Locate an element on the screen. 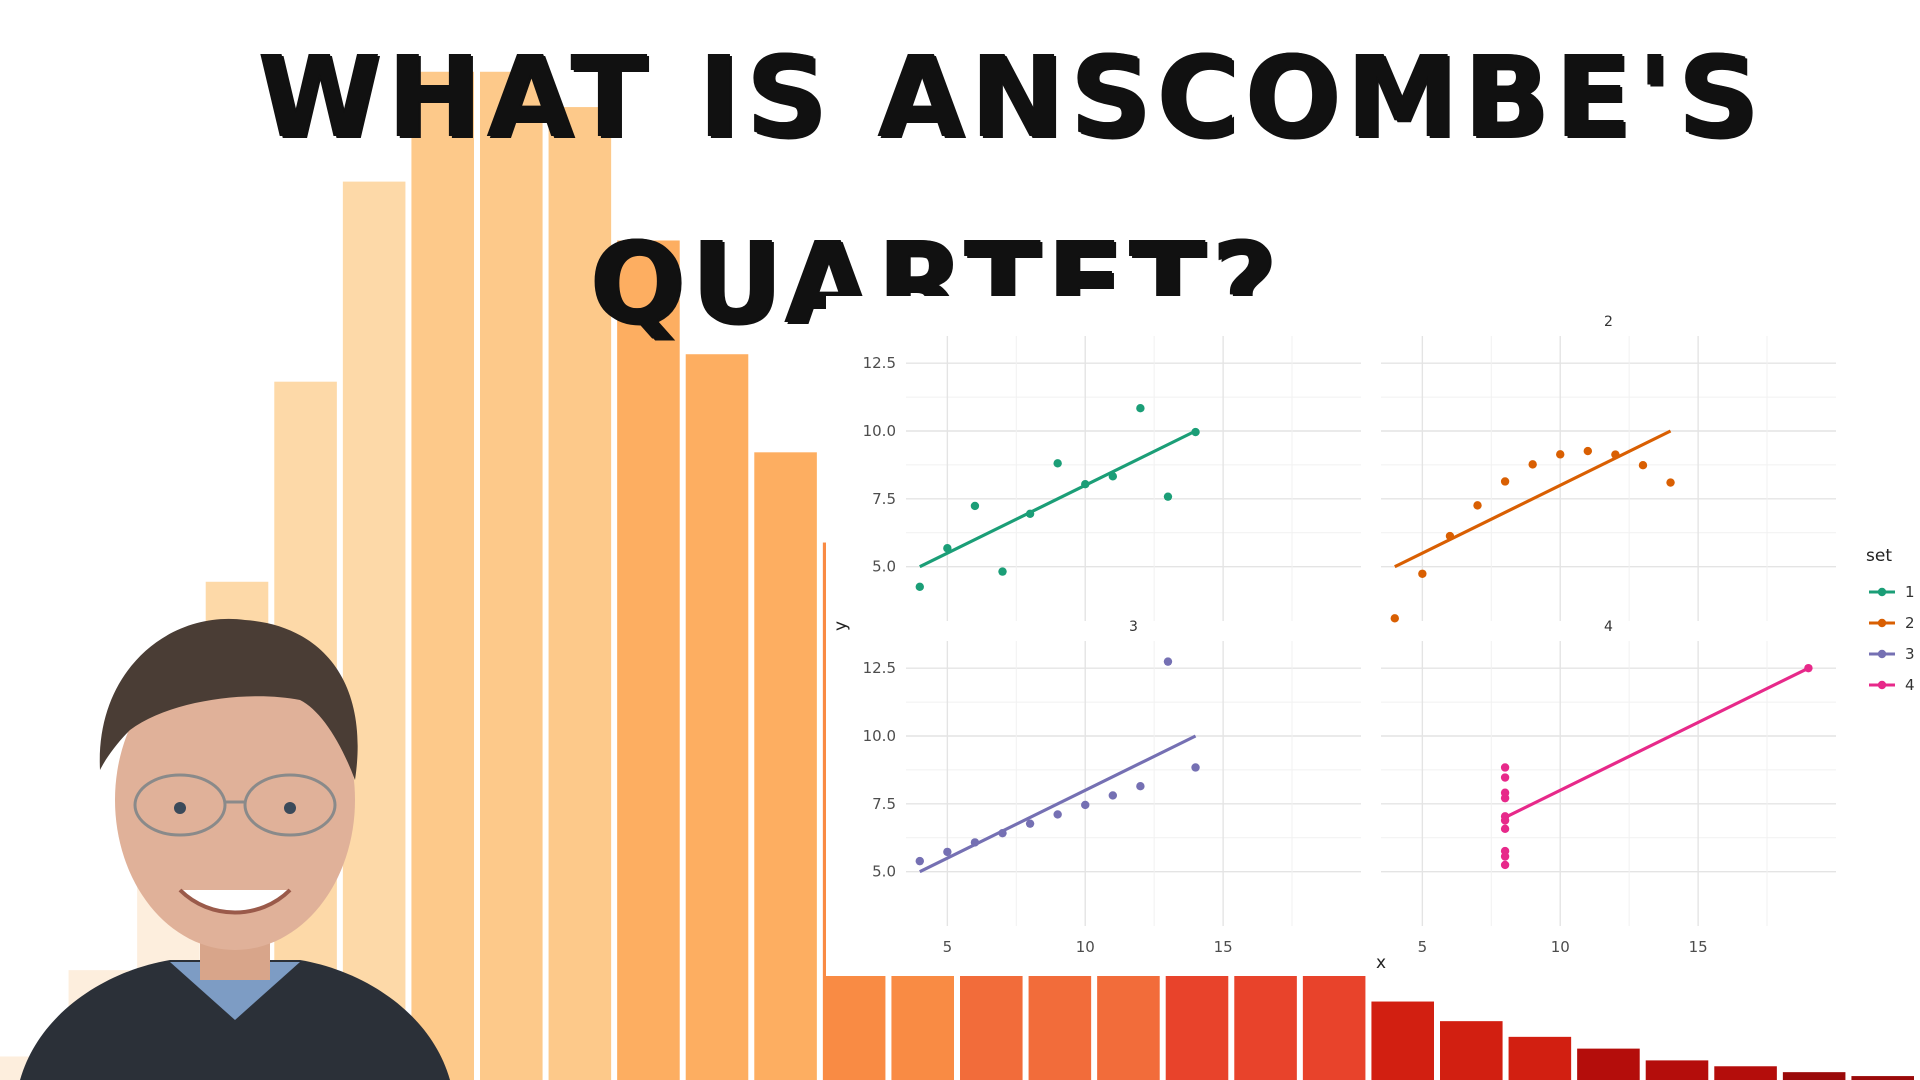 This screenshot has width=1920, height=1080. legend: set 1 2 3 4 is located at coordinates (1890, 620).